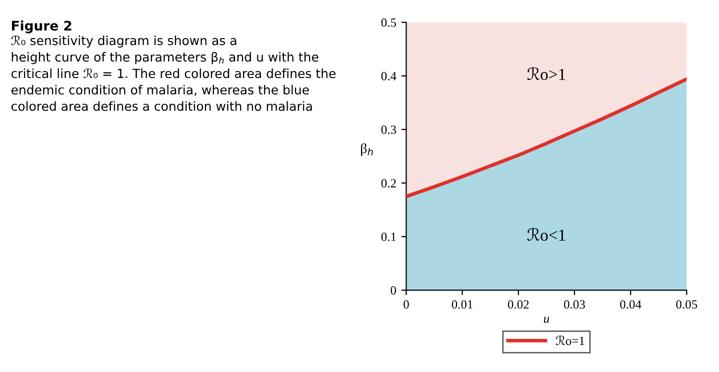 The height and width of the screenshot is (372, 719). What do you see at coordinates (388, 76) in the screenshot?
I see `y-tick-label: 0.4` at bounding box center [388, 76].